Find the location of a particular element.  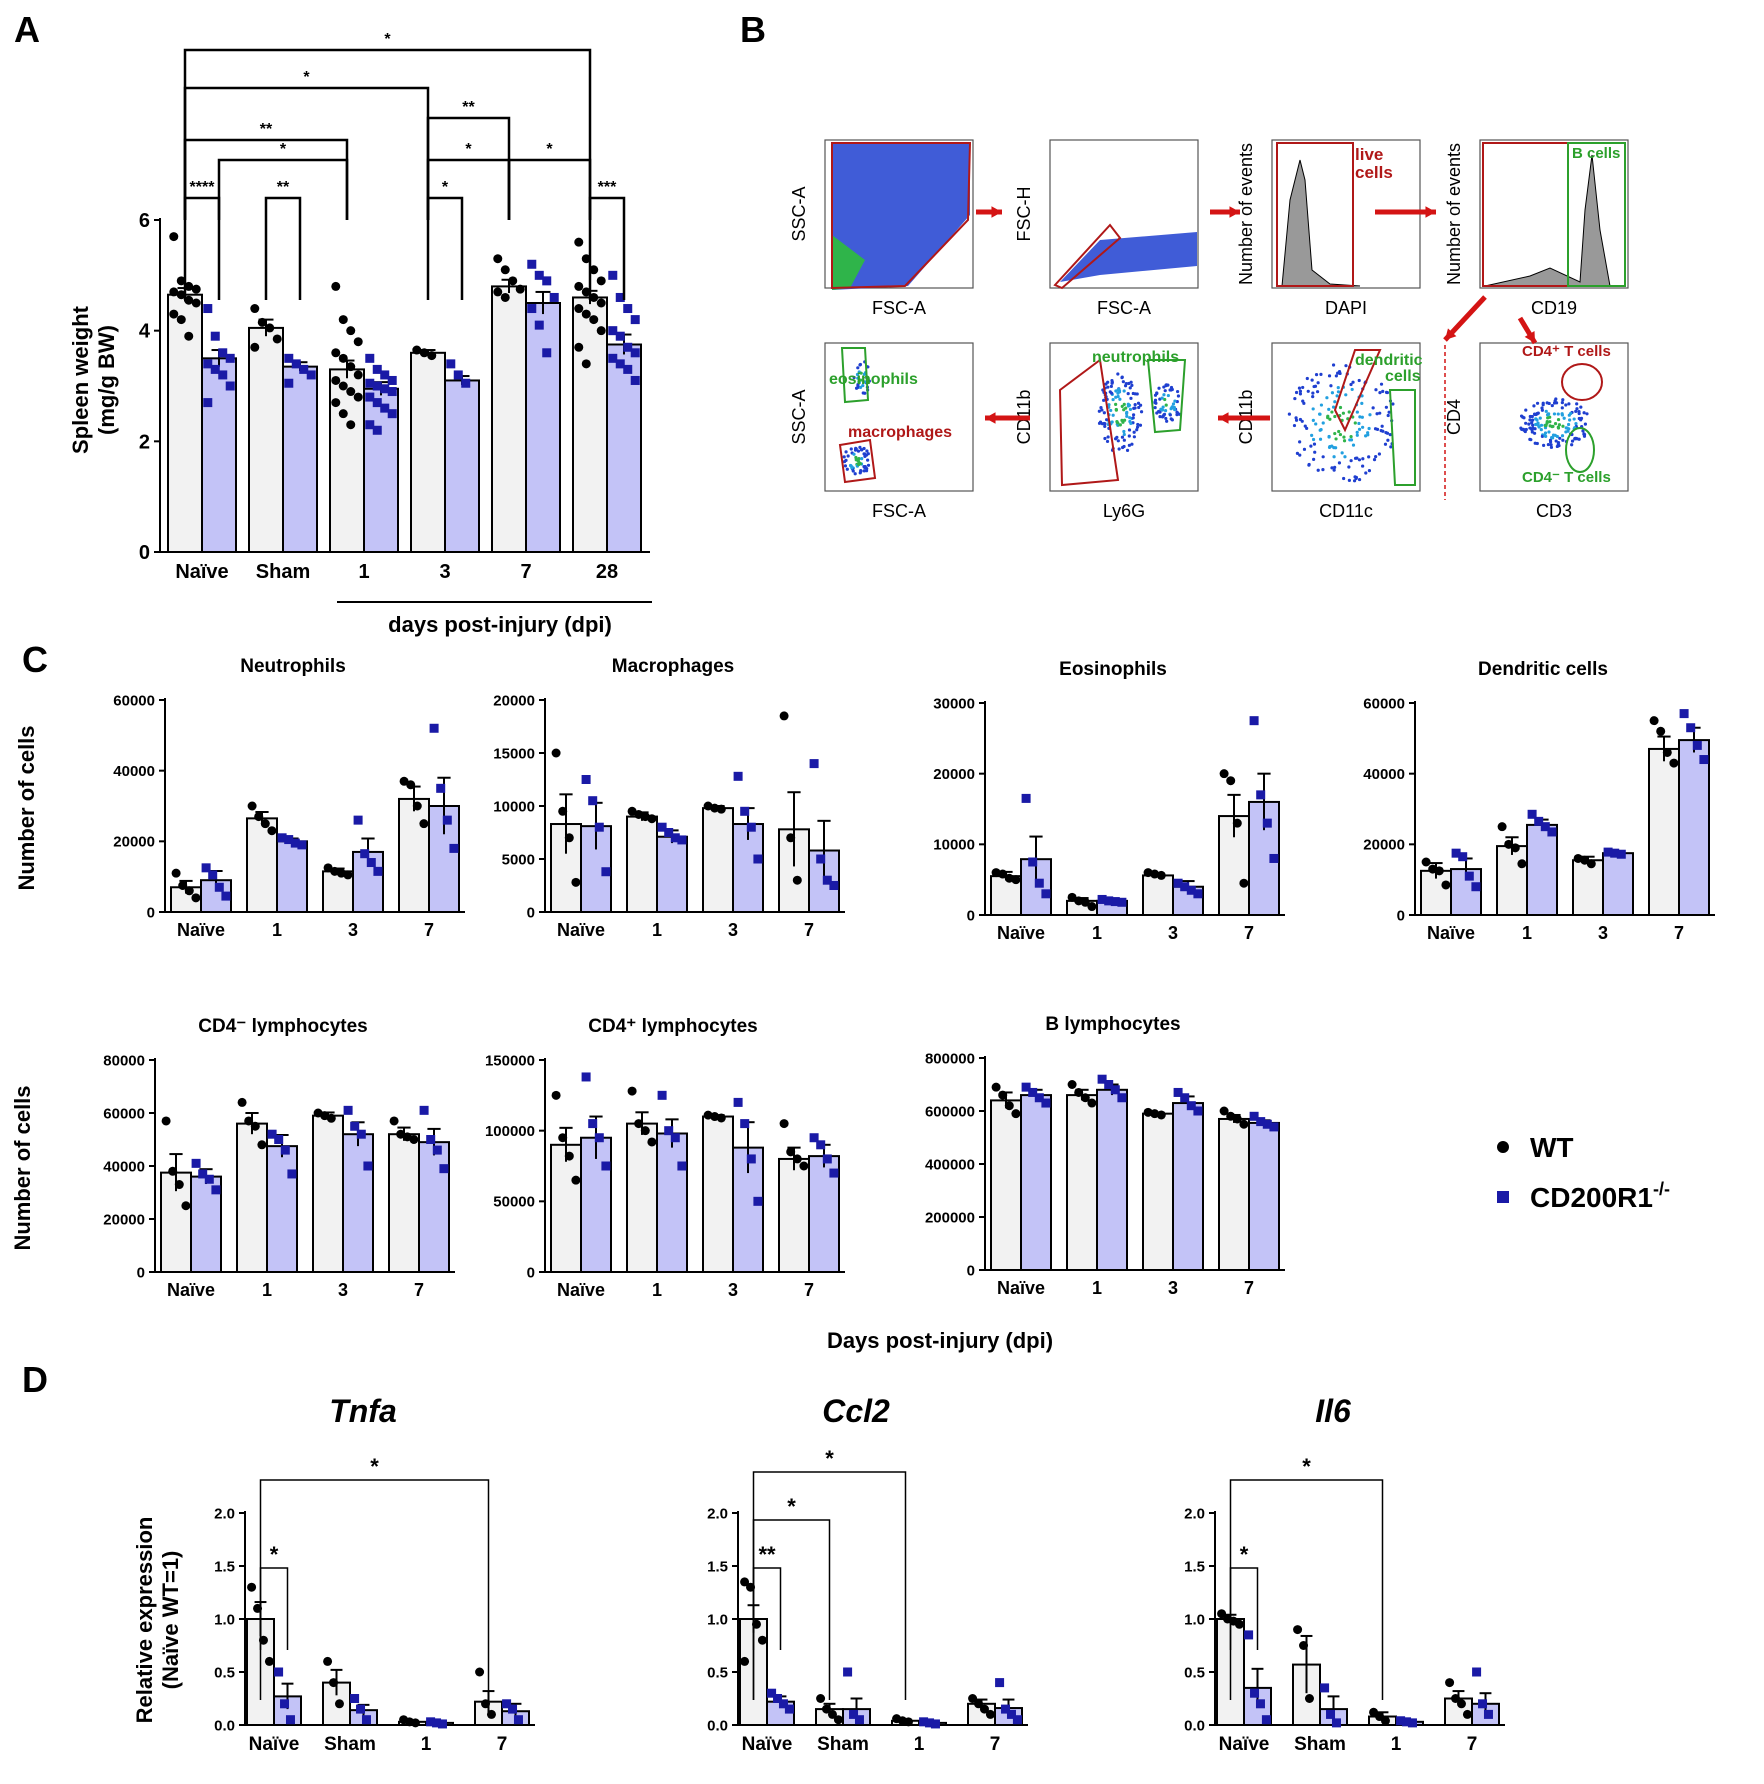

panel-c-chart-4-bar-wt is located at coordinates (328, 1194).